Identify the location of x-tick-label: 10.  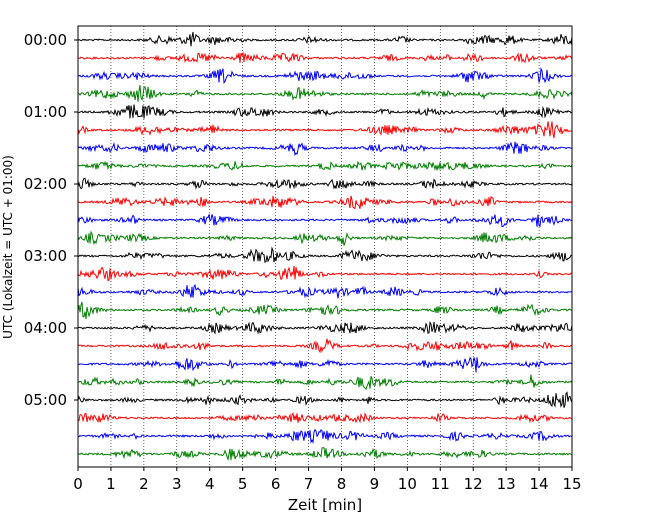
(407, 484).